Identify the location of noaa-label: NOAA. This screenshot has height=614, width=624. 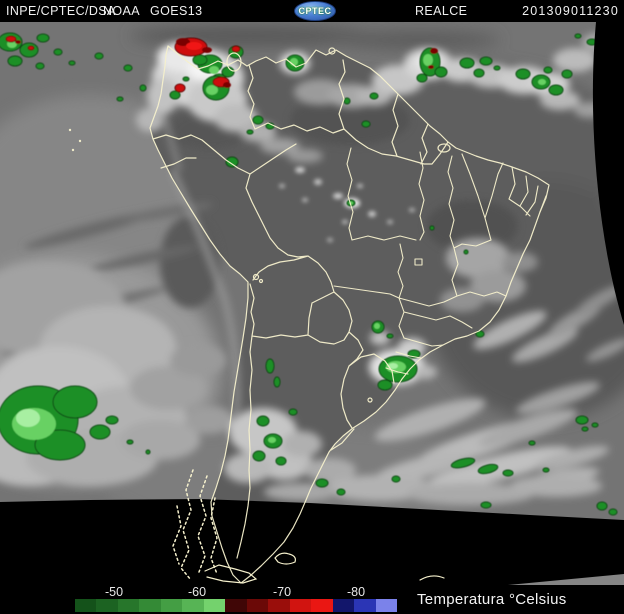
(122, 11).